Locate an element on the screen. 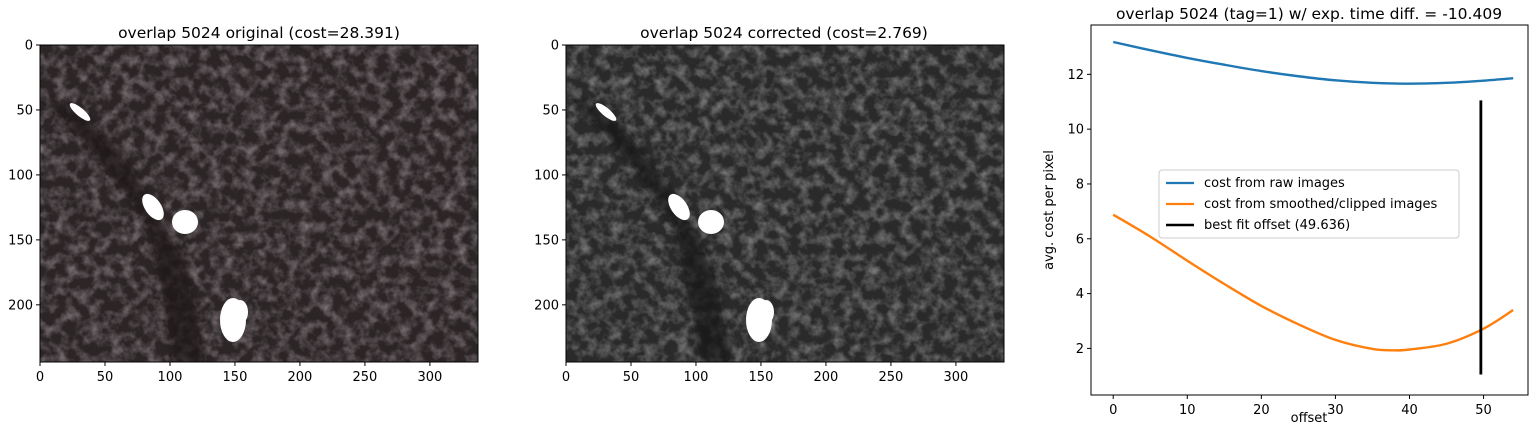 The image size is (1534, 426). original-x-tick-label: 250 is located at coordinates (365, 377).